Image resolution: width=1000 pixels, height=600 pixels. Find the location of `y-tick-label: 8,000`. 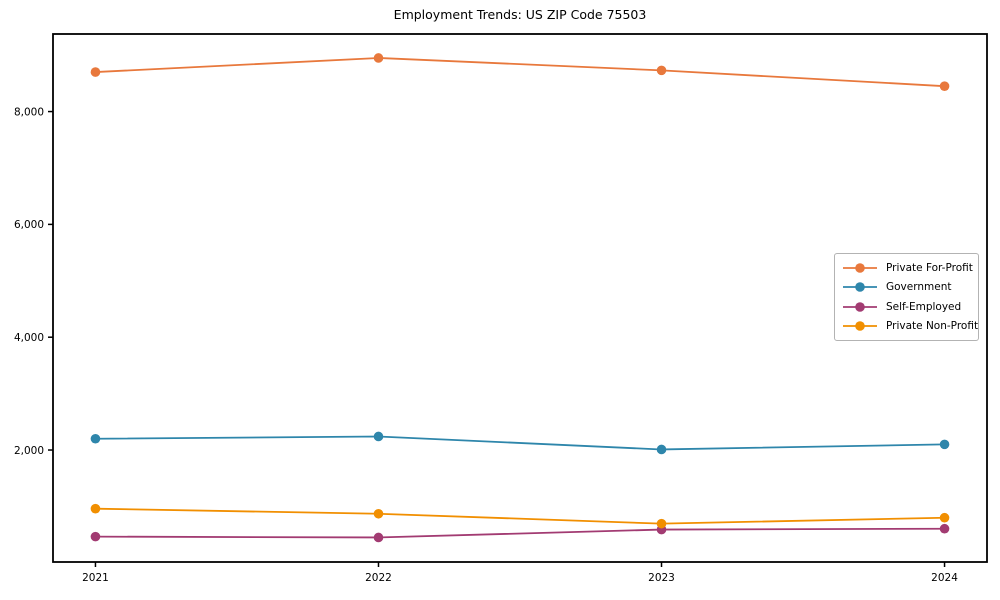

y-tick-label: 8,000 is located at coordinates (29, 112).